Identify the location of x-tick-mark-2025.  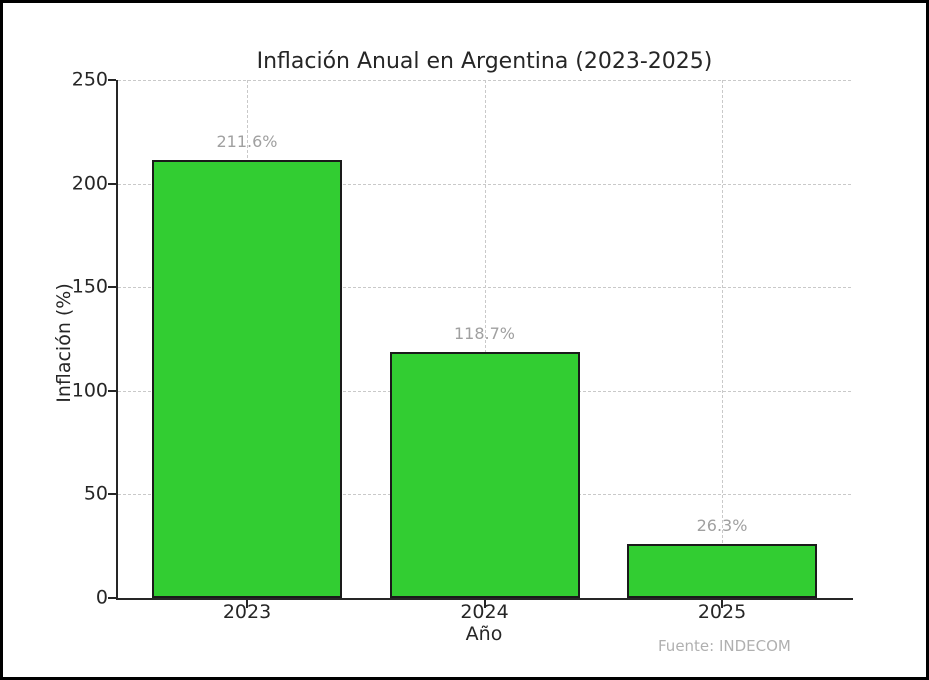
(722, 604).